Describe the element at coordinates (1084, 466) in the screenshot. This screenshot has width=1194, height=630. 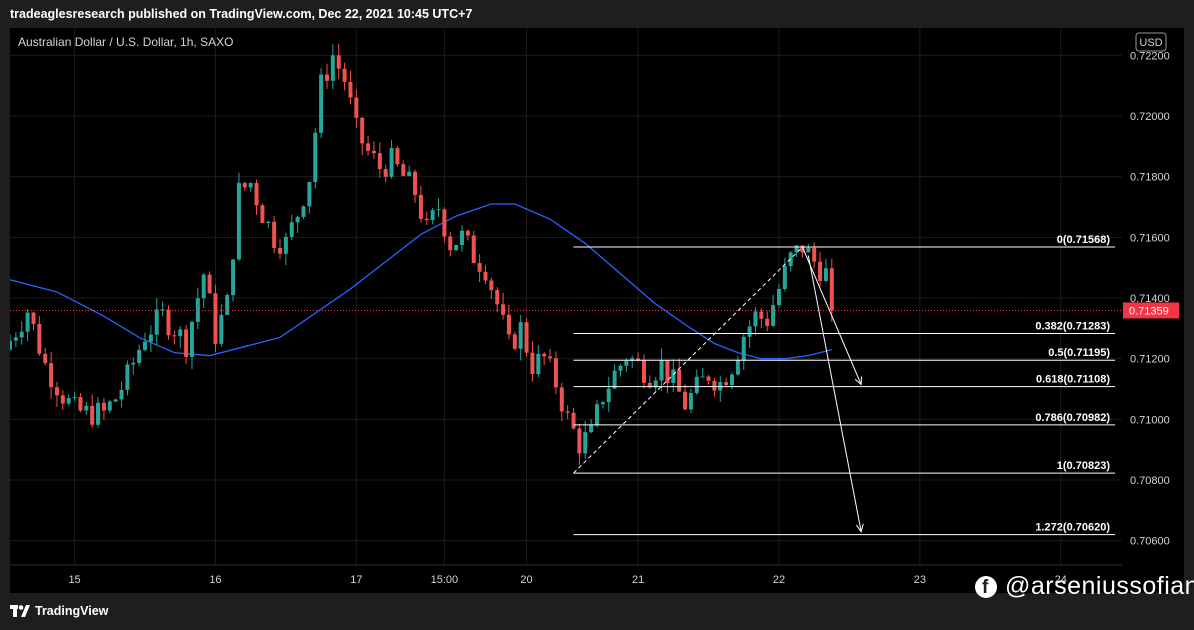
I see `fib-level-label: 1(0.70823)` at that location.